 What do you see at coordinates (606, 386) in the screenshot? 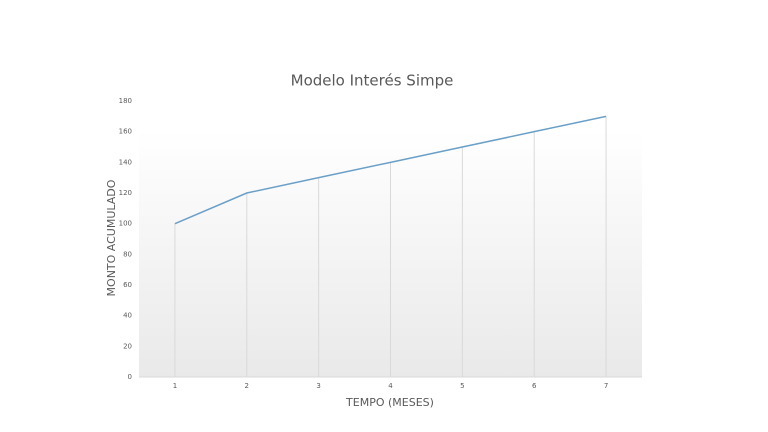
I see `x-tick-label: 7` at bounding box center [606, 386].